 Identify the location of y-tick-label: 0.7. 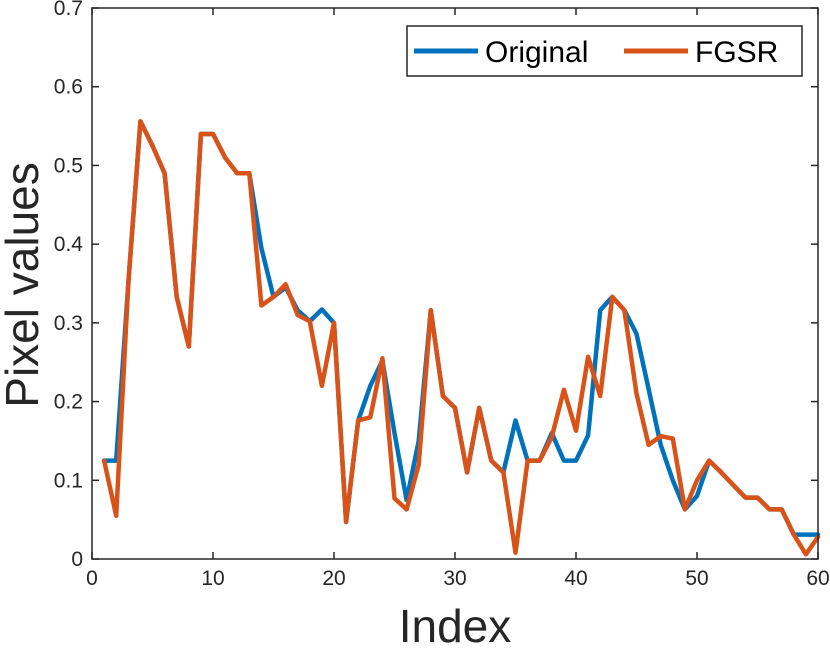
(68, 10).